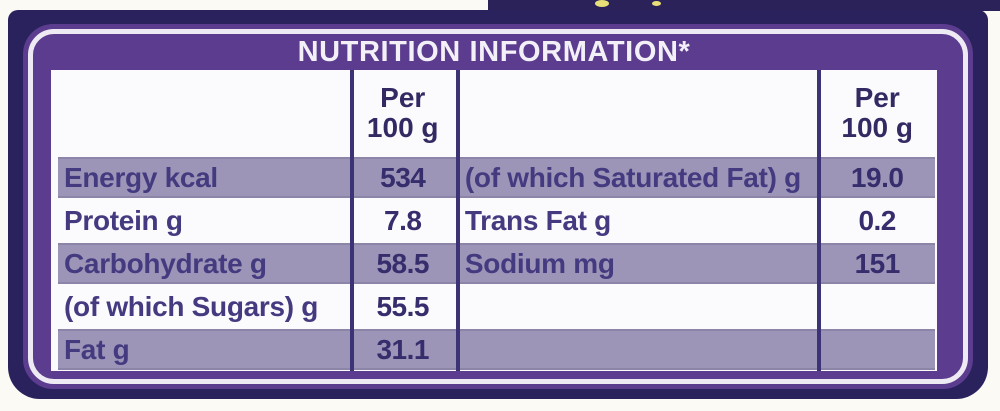 The image size is (1000, 411). Describe the element at coordinates (141, 177) in the screenshot. I see `nutrient-label: Energy kcal` at that location.